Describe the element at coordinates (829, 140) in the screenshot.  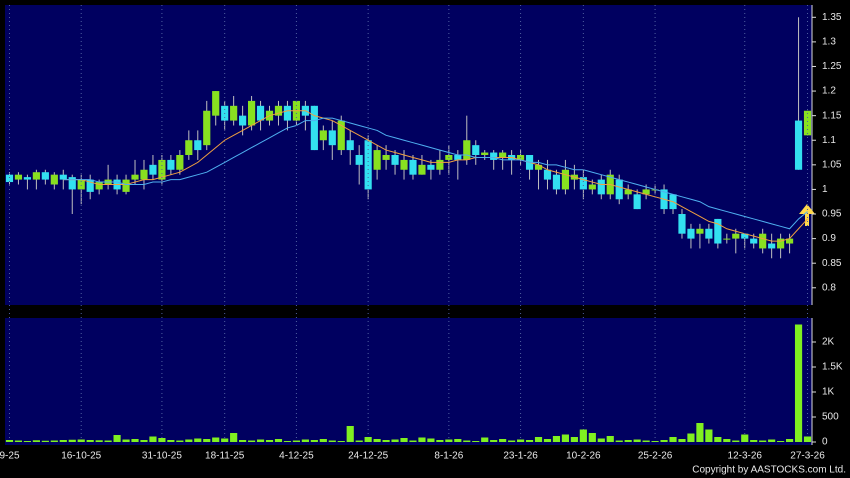
I see `y-tick-label: 1.1` at that location.